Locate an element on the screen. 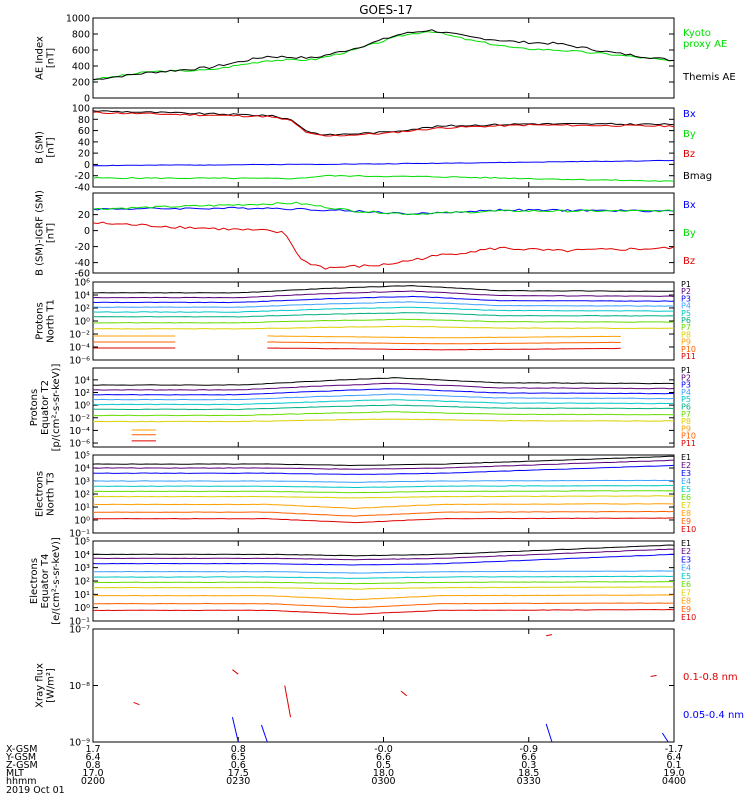 This screenshot has width=750, height=800. y-axis-label: B (SM)-IGRF (SM) is located at coordinates (40, 233).